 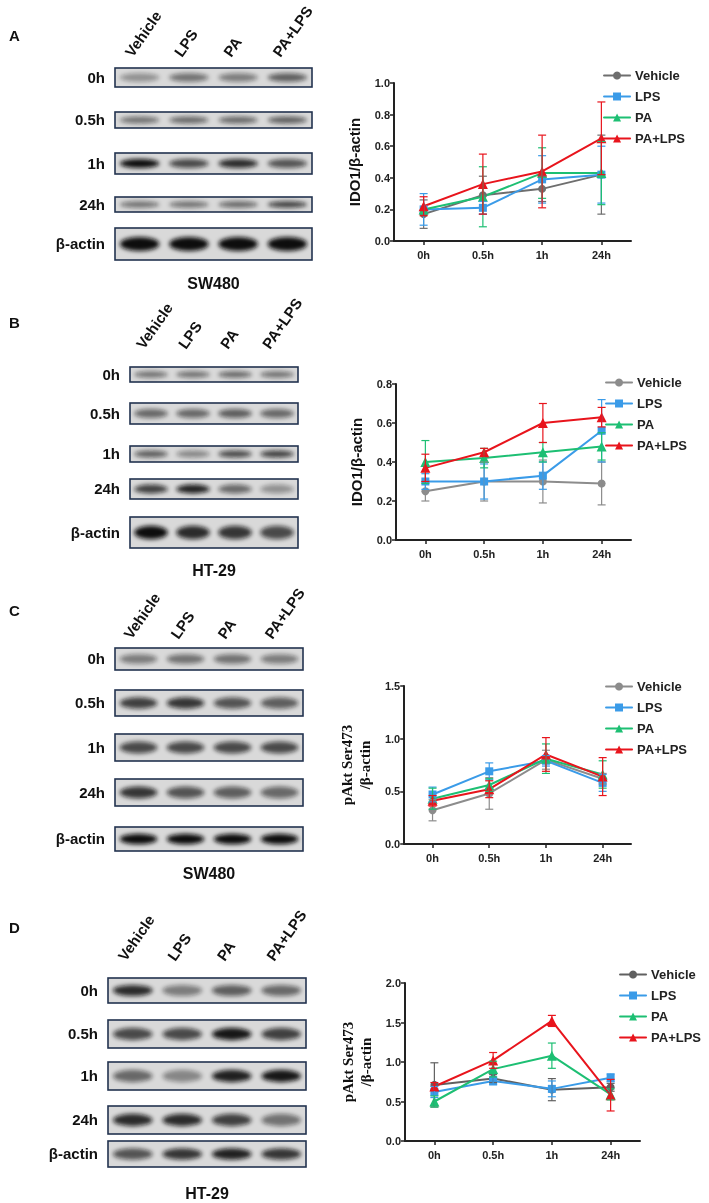 What do you see at coordinates (393, 983) in the screenshot?
I see `y-tick-label: 2.0` at bounding box center [393, 983].